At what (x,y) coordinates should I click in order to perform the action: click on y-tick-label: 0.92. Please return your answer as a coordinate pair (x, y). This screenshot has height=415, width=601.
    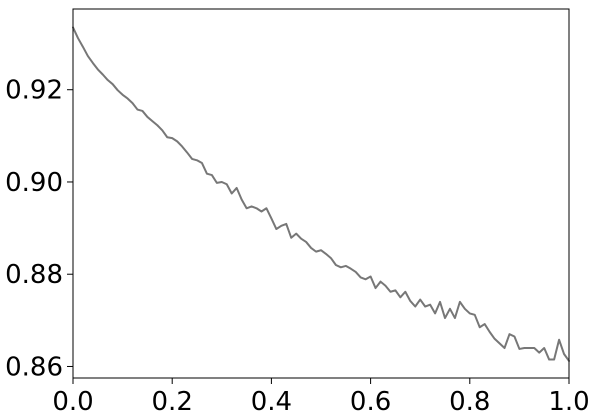
    Looking at the image, I should click on (34, 91).